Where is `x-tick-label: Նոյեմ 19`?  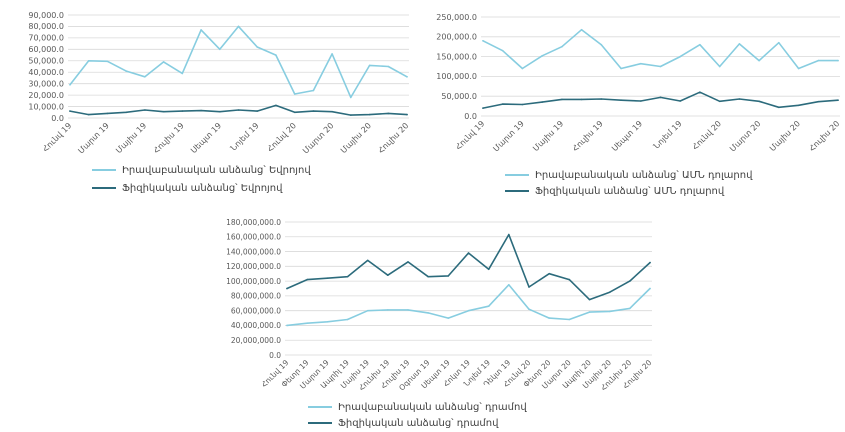 x-tick-label: Նոյեմ 19 is located at coordinates (668, 135).